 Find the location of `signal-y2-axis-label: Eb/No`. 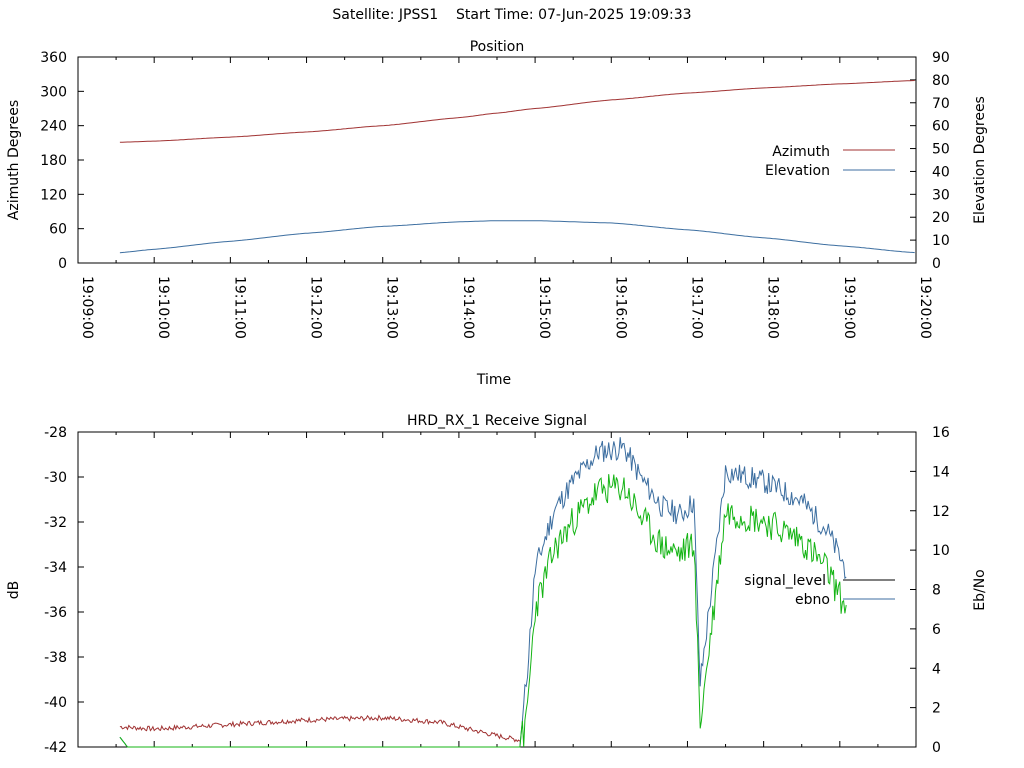

signal-y2-axis-label: Eb/No is located at coordinates (980, 590).